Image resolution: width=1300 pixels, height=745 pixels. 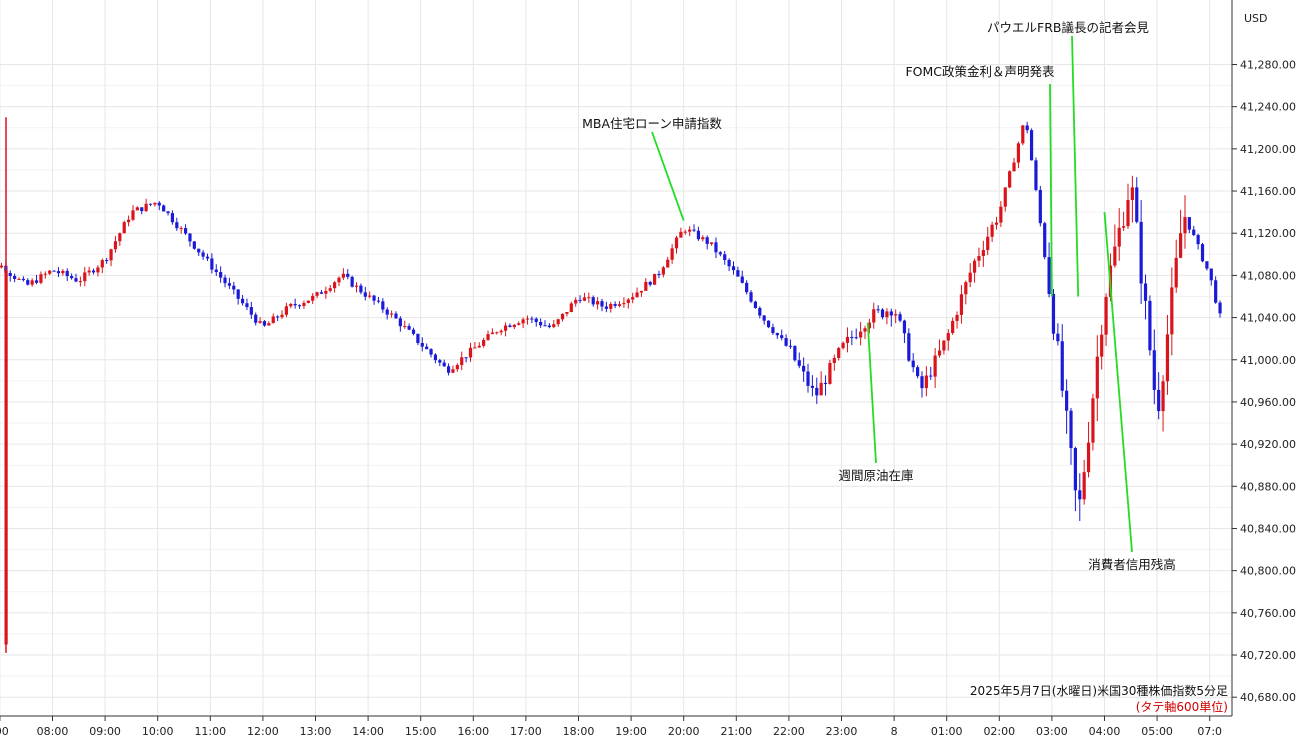 I want to click on x-tick-label: 08:00, so click(x=53, y=731).